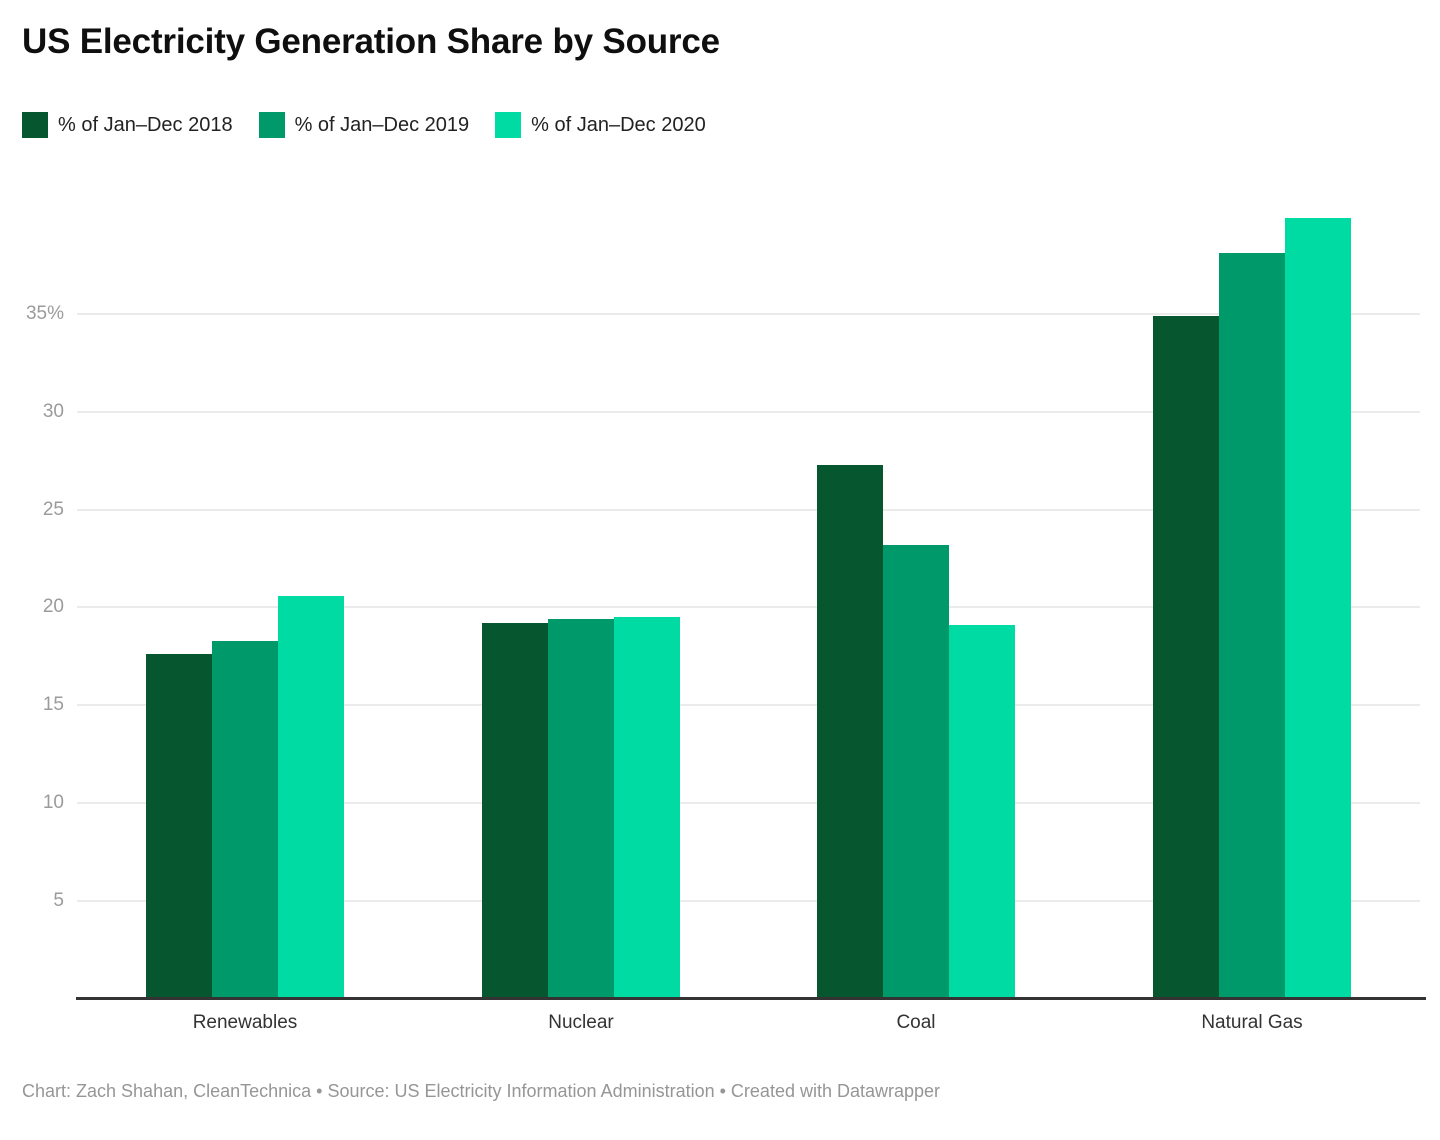 The height and width of the screenshot is (1140, 1440). What do you see at coordinates (751, 998) in the screenshot?
I see `x-axis-line` at bounding box center [751, 998].